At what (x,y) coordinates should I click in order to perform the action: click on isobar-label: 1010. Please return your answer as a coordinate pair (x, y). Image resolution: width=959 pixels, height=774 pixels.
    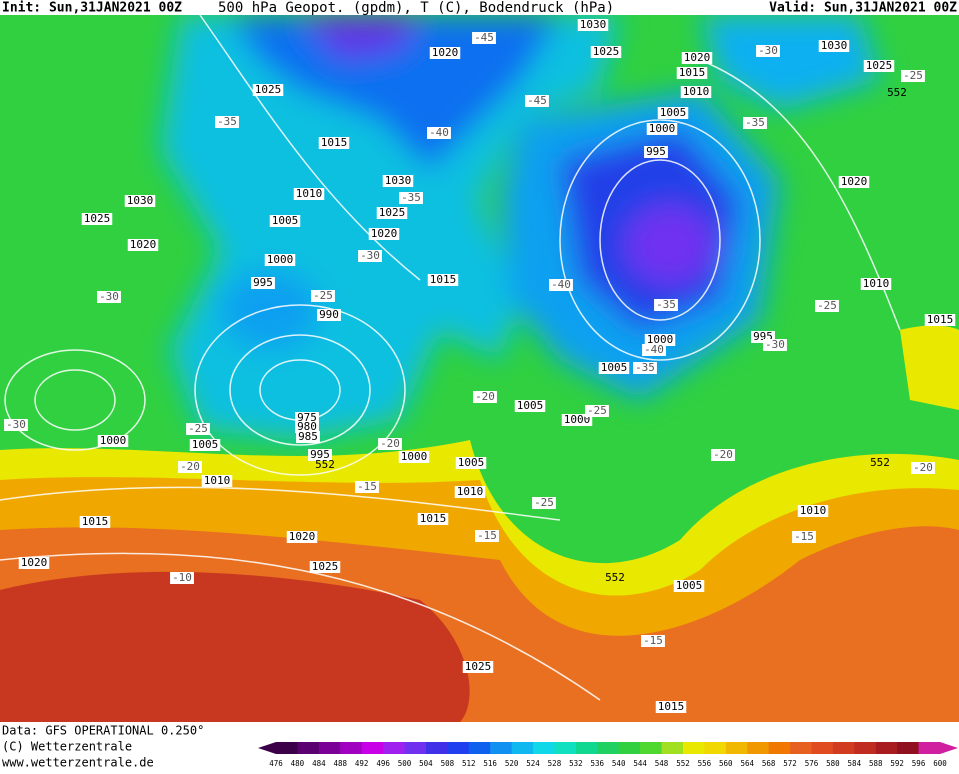
    Looking at the image, I should click on (309, 193).